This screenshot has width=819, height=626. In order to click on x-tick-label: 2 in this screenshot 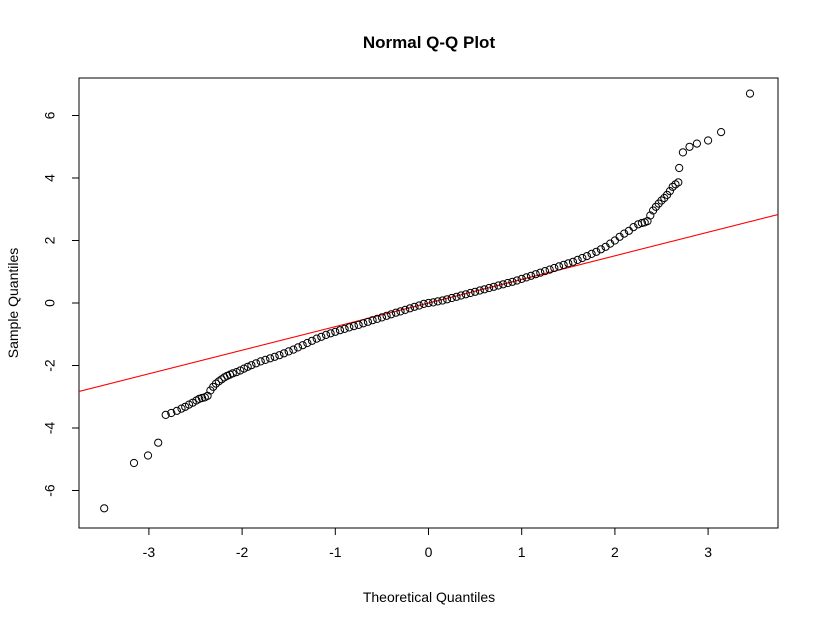, I will do `click(615, 552)`.